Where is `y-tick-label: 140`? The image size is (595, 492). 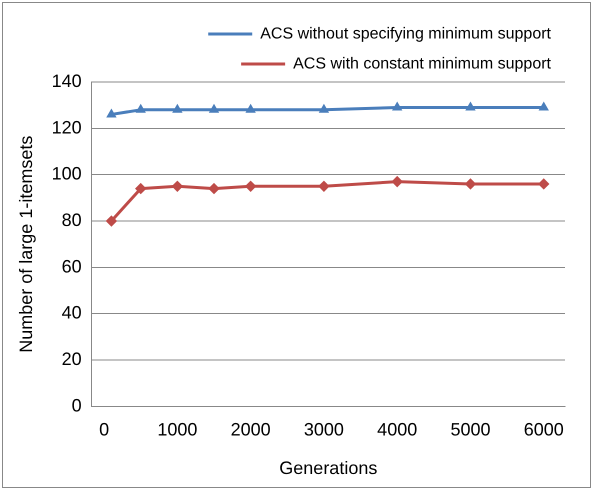
y-tick-label: 140 is located at coordinates (67, 80).